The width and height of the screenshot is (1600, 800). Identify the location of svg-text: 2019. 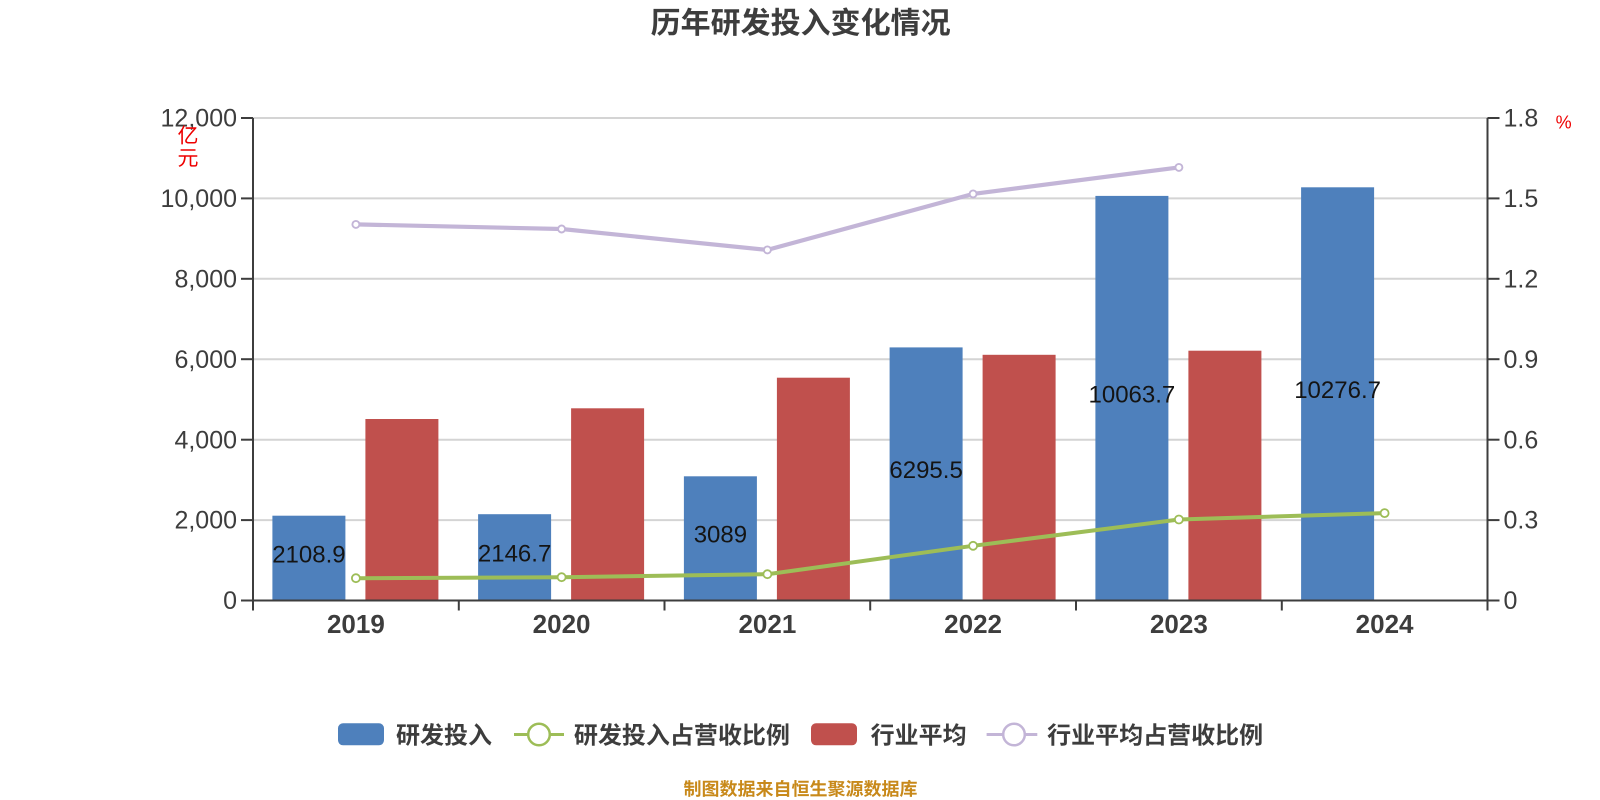
(356, 624).